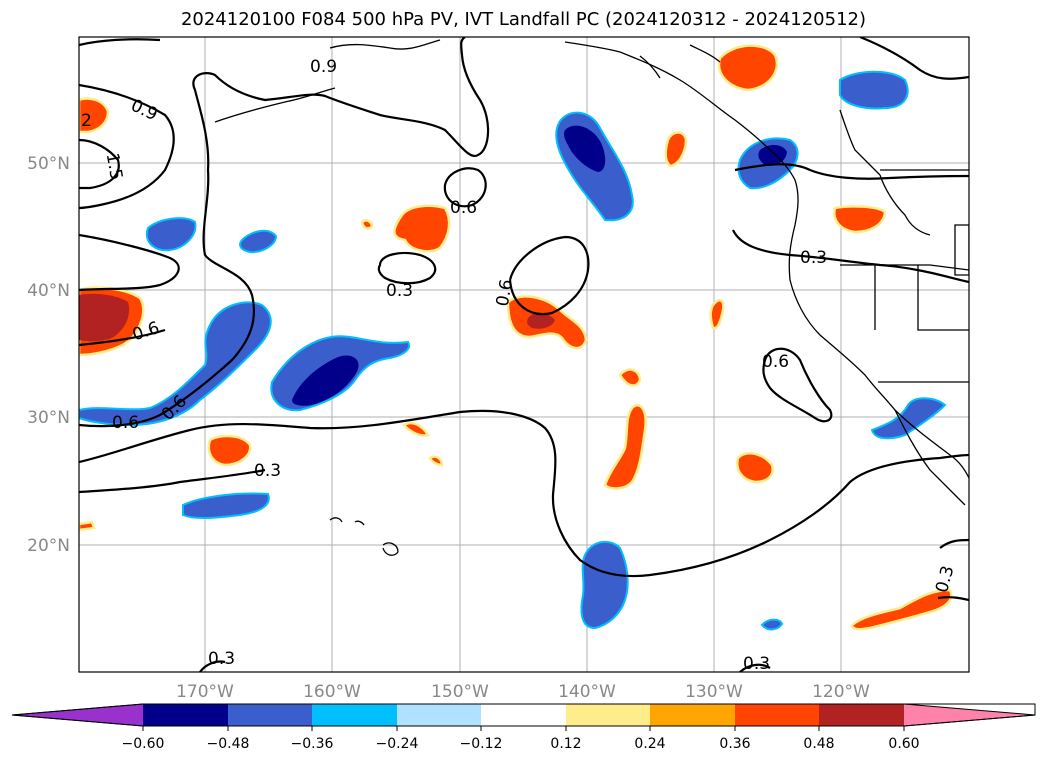 The width and height of the screenshot is (1047, 765). What do you see at coordinates (565, 744) in the screenshot?
I see `colorbar-tick-label: 0.12` at bounding box center [565, 744].